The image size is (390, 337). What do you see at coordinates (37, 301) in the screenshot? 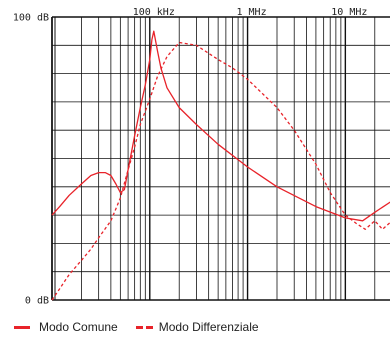
I see `y-tick-label: 0 dB` at bounding box center [37, 301].